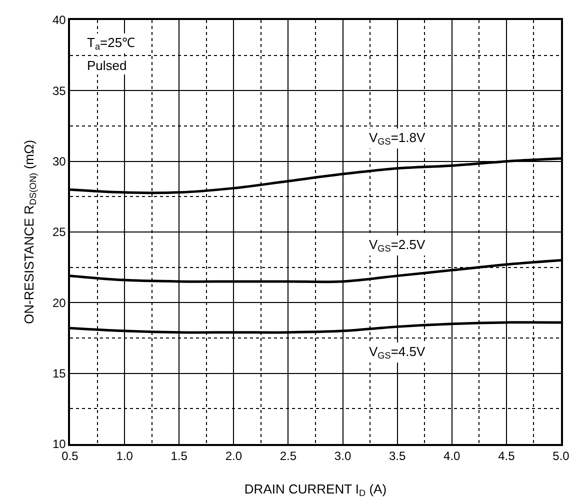 Image resolution: width=582 pixels, height=504 pixels. I want to click on x-tick-label: 0.5, so click(70, 456).